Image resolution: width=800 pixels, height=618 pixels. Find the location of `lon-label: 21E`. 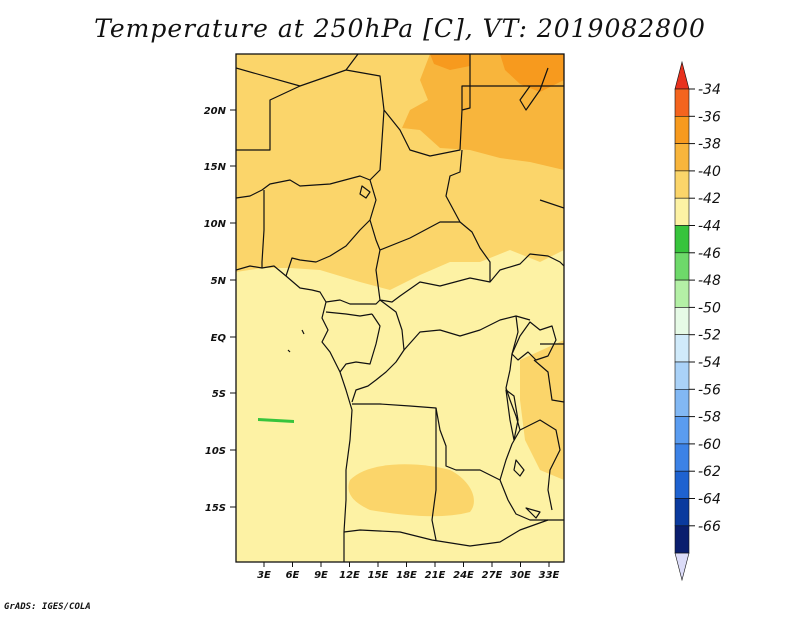

lon-label: 21E is located at coordinates (435, 575).